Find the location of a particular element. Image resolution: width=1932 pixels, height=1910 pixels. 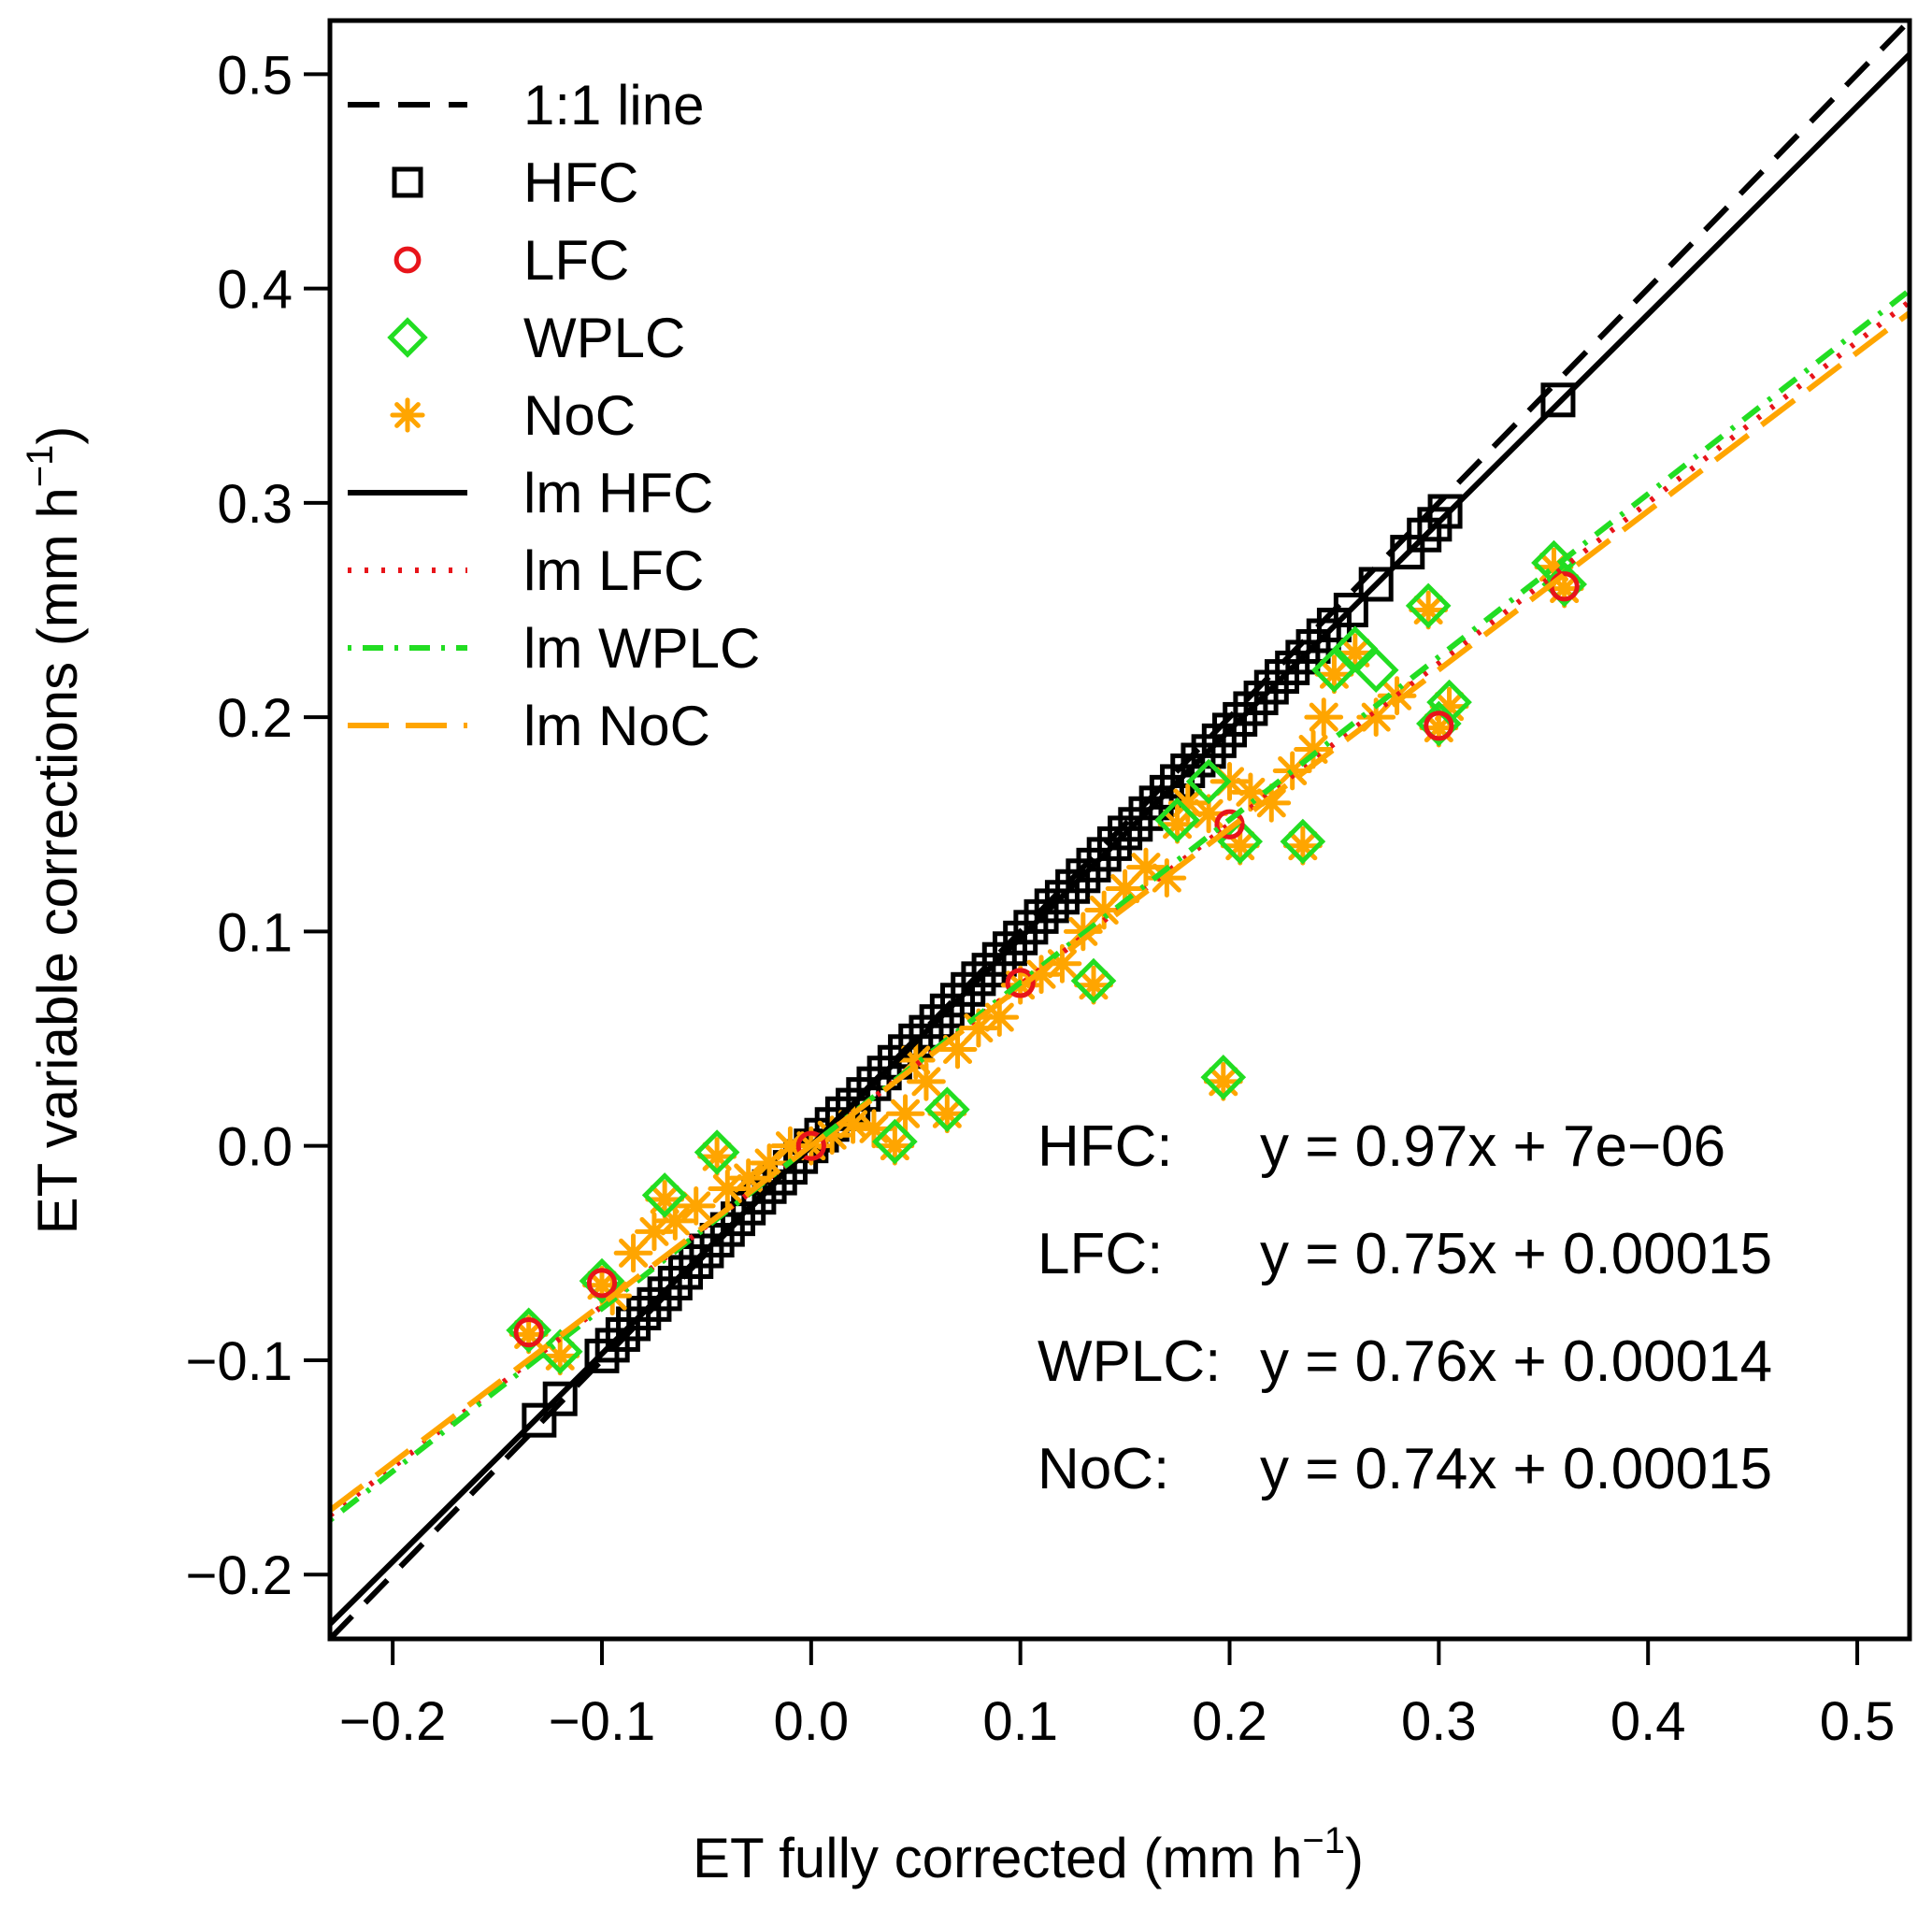

equation-text: y = 0.97x + 7e−06 is located at coordinates (1492, 1147).